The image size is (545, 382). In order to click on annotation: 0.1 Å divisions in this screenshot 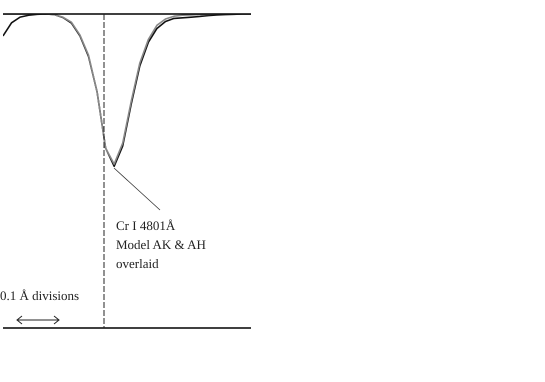, I will do `click(40, 296)`.